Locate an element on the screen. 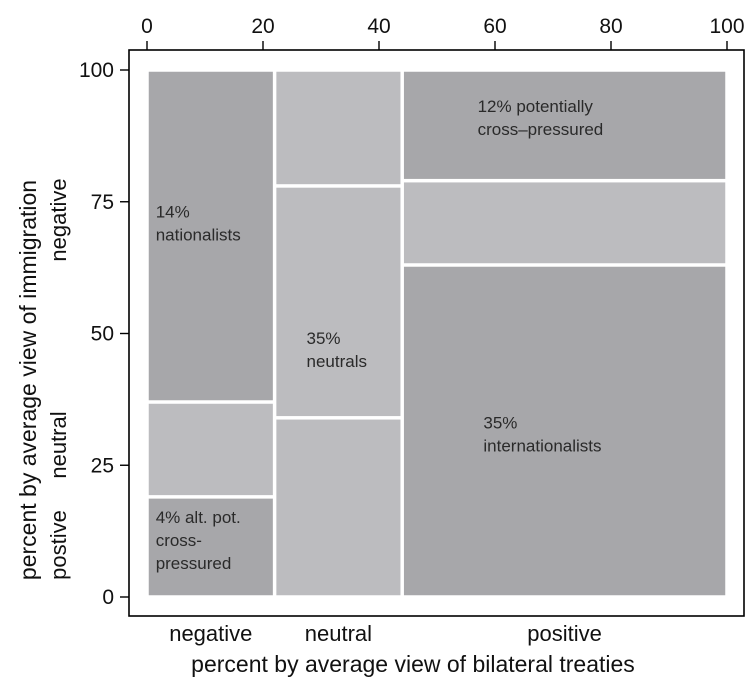 This screenshot has height=679, width=751. top-x-axis: 0 20 40 60 80 100 is located at coordinates (443, 32).